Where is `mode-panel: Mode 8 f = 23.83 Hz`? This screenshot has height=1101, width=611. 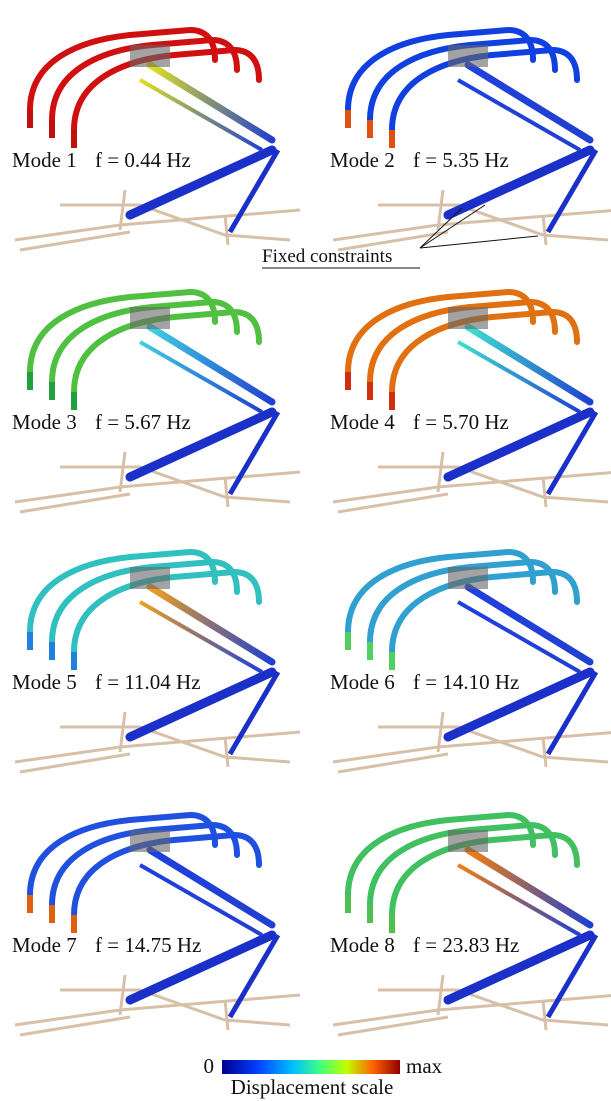 mode-panel: Mode 8 f = 23.83 Hz is located at coordinates (470, 924).